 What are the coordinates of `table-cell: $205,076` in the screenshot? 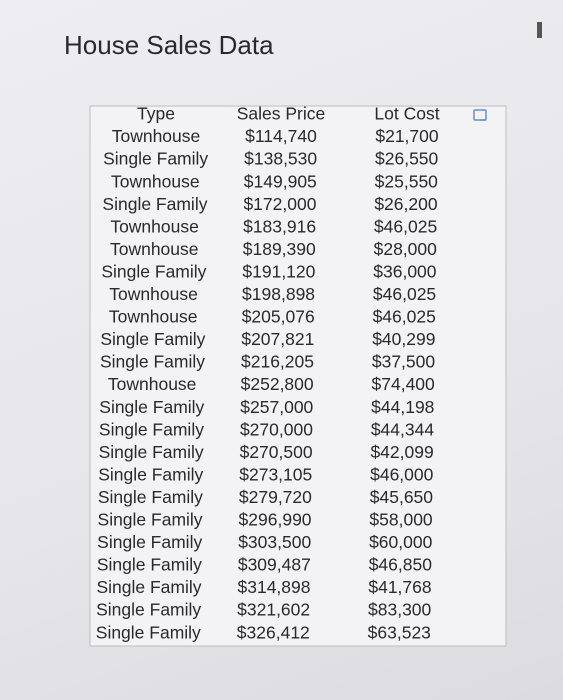 It's located at (278, 317).